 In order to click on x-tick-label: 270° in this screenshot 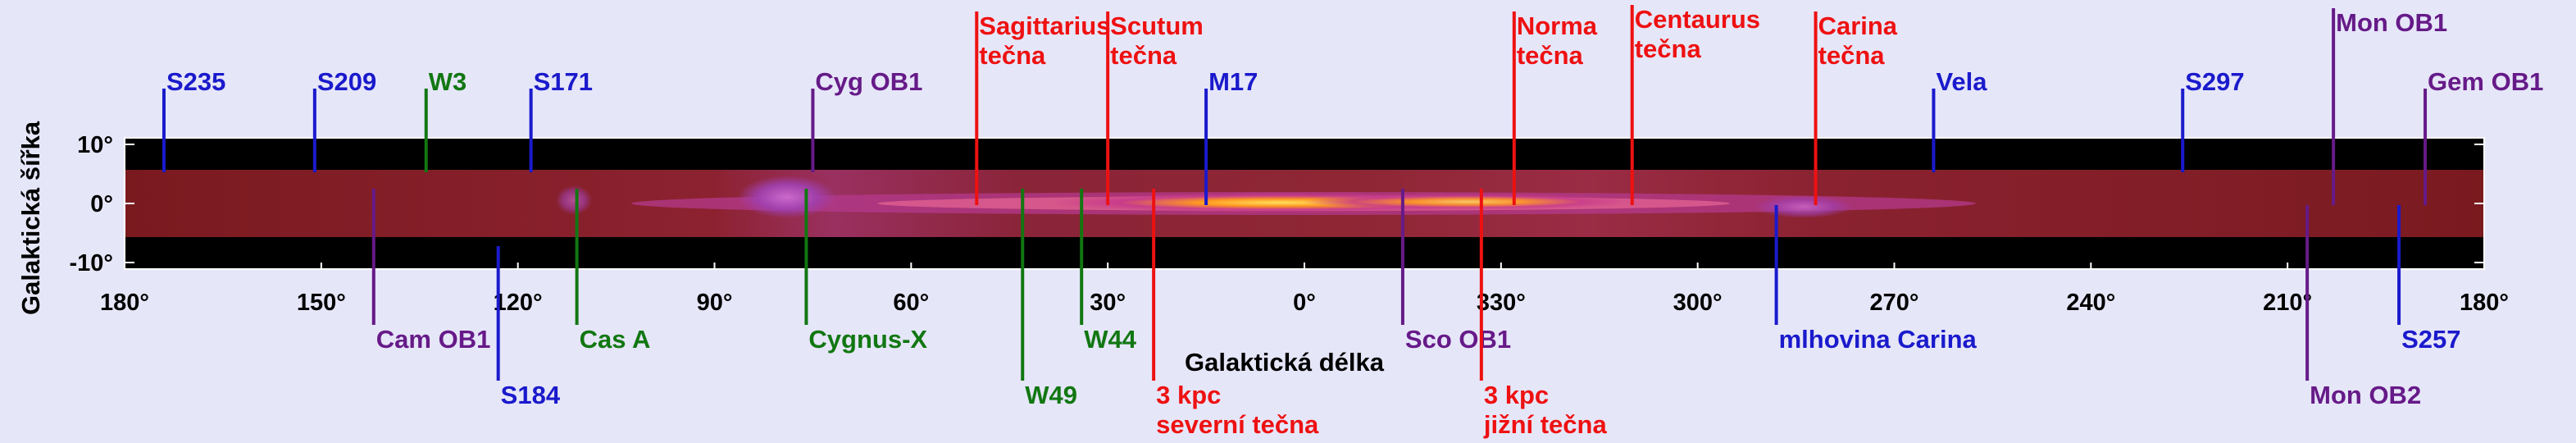, I will do `click(1895, 303)`.